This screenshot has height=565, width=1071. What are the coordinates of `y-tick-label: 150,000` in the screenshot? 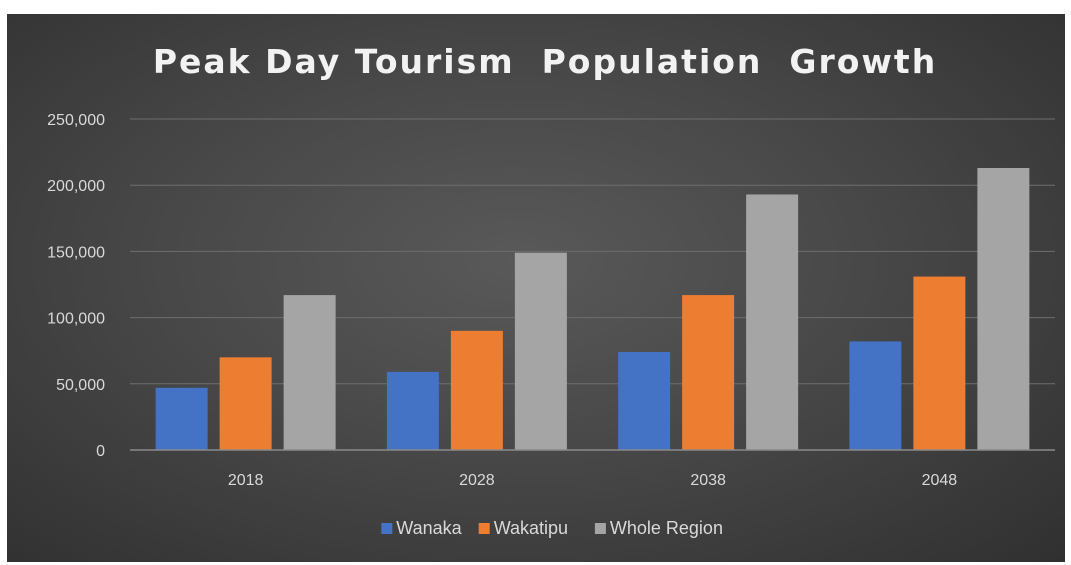 It's located at (76, 252).